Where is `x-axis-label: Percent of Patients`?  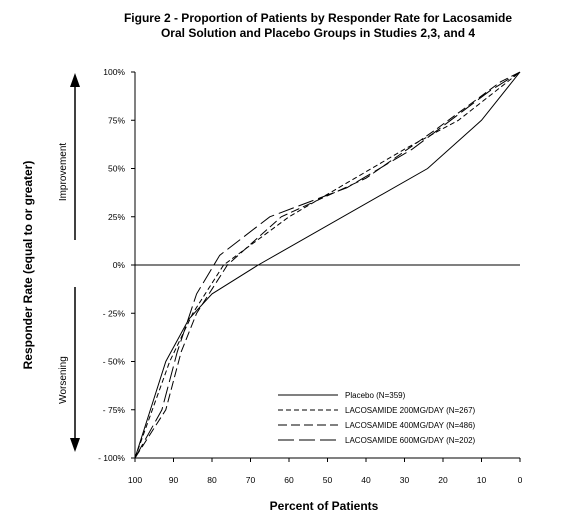
x-axis-label: Percent of Patients is located at coordinates (324, 506).